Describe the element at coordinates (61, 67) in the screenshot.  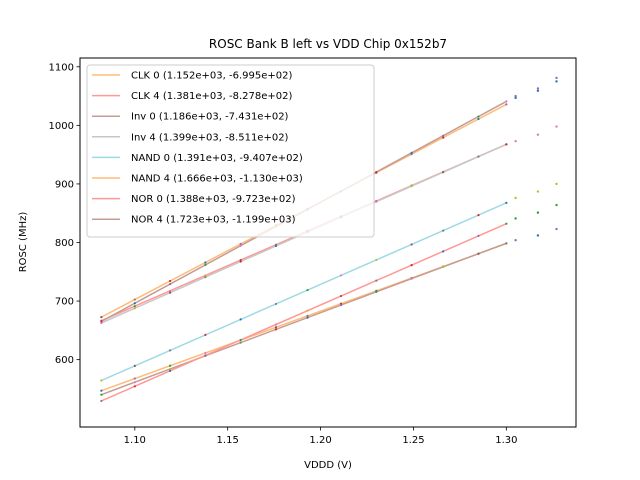
I see `y-tick-label: 1100` at that location.